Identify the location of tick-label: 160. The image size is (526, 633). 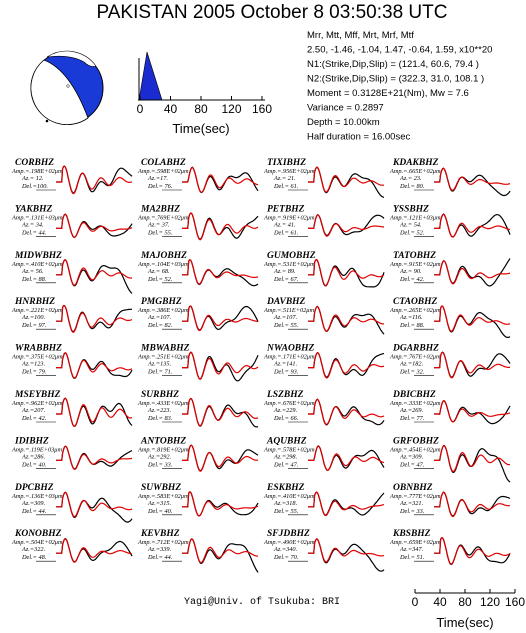
(262, 109).